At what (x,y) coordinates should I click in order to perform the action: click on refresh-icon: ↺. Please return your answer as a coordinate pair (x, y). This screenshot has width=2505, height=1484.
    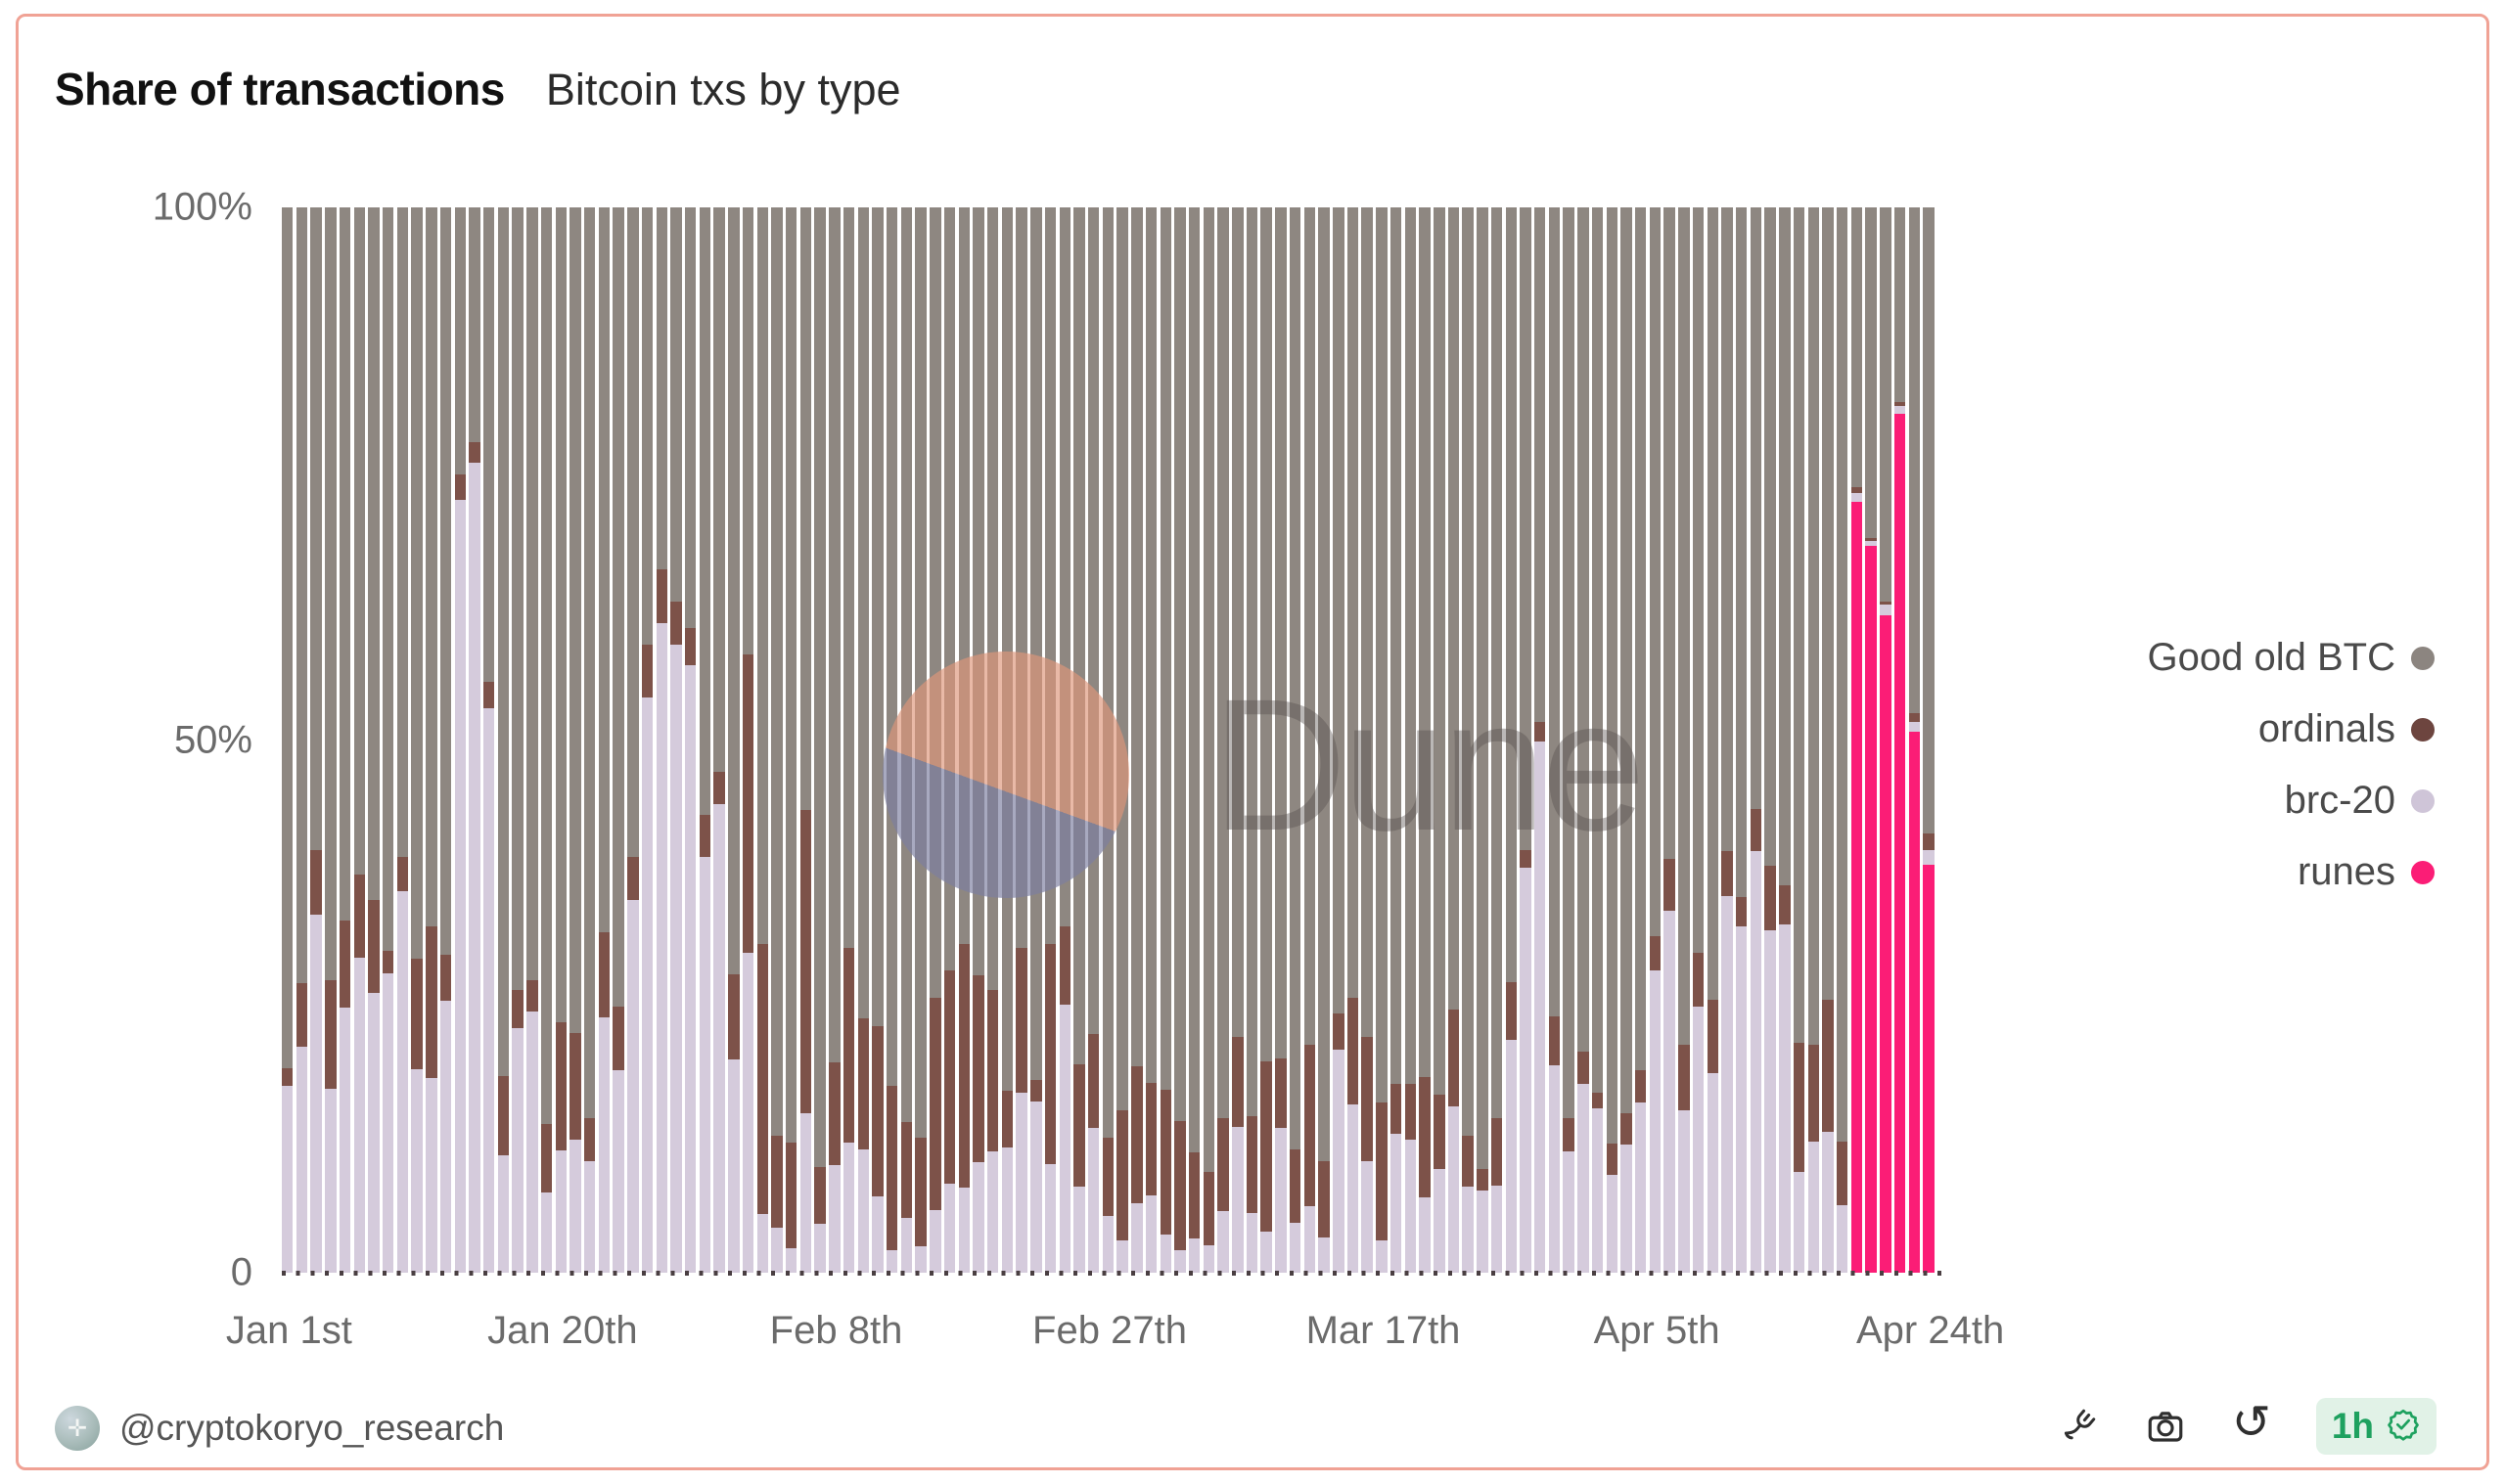
    Looking at the image, I should click on (2251, 1423).